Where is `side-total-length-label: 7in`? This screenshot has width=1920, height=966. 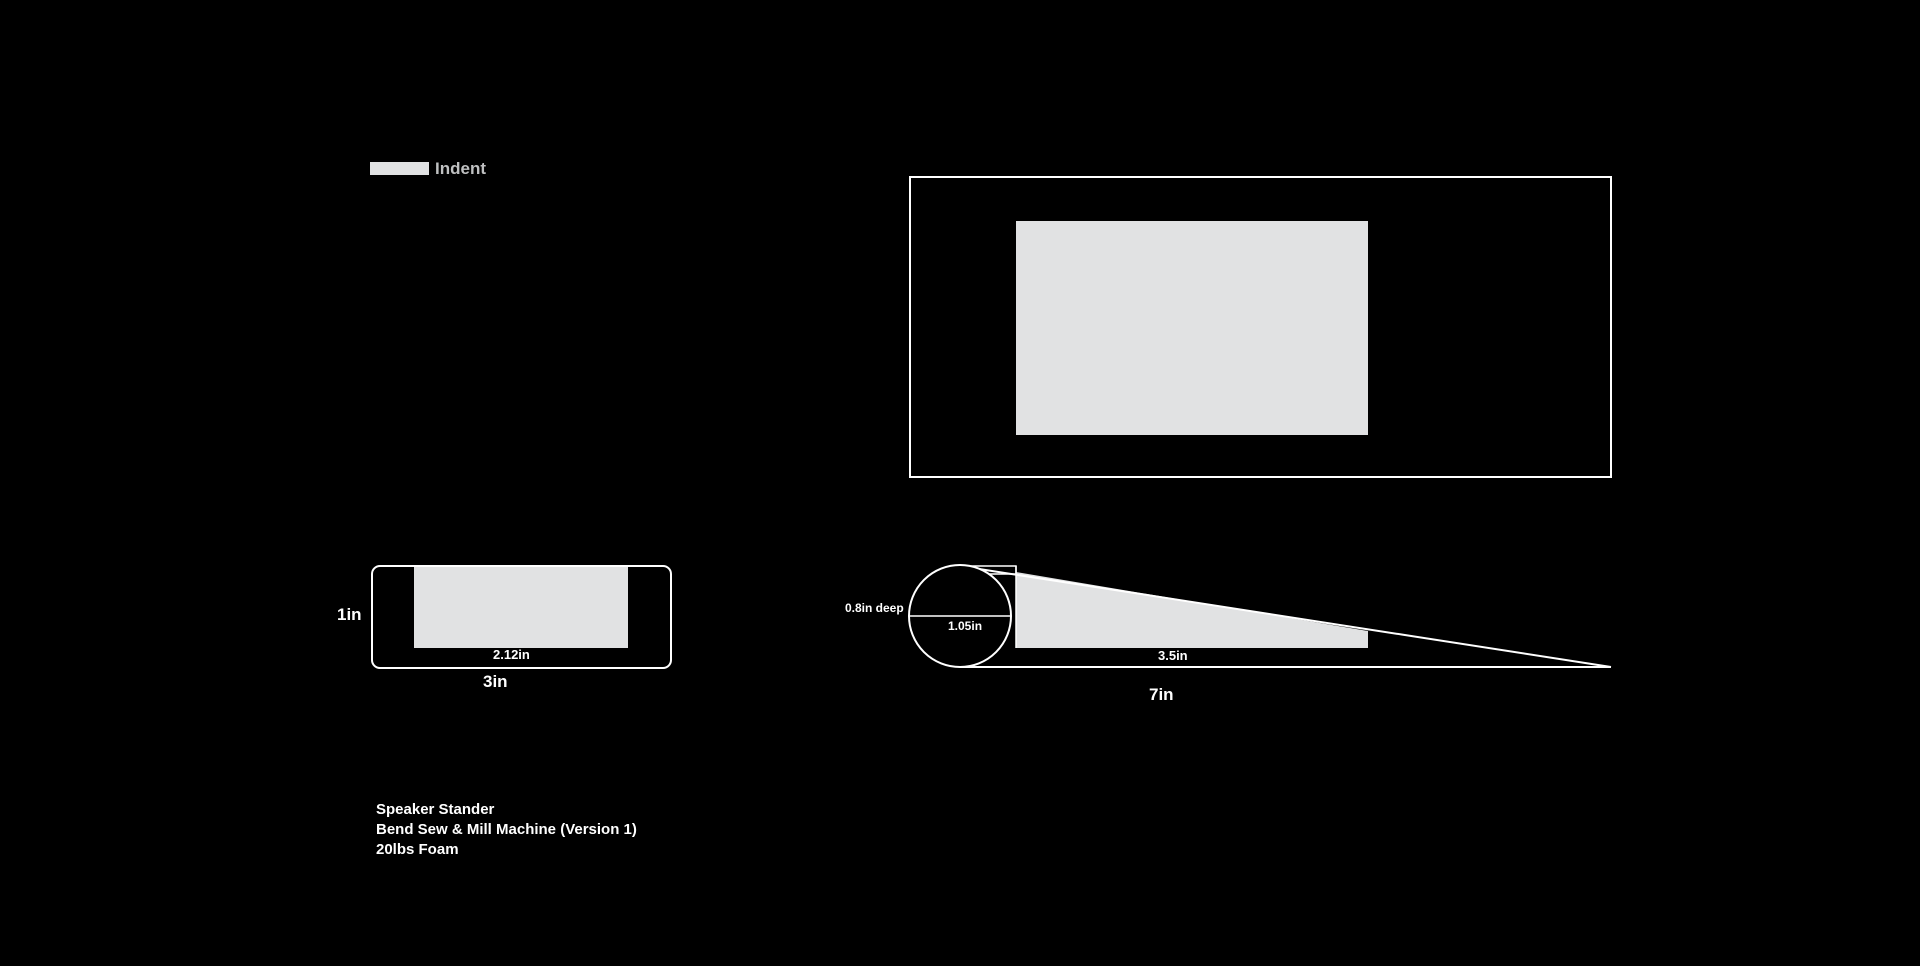
side-total-length-label: 7in is located at coordinates (1161, 694).